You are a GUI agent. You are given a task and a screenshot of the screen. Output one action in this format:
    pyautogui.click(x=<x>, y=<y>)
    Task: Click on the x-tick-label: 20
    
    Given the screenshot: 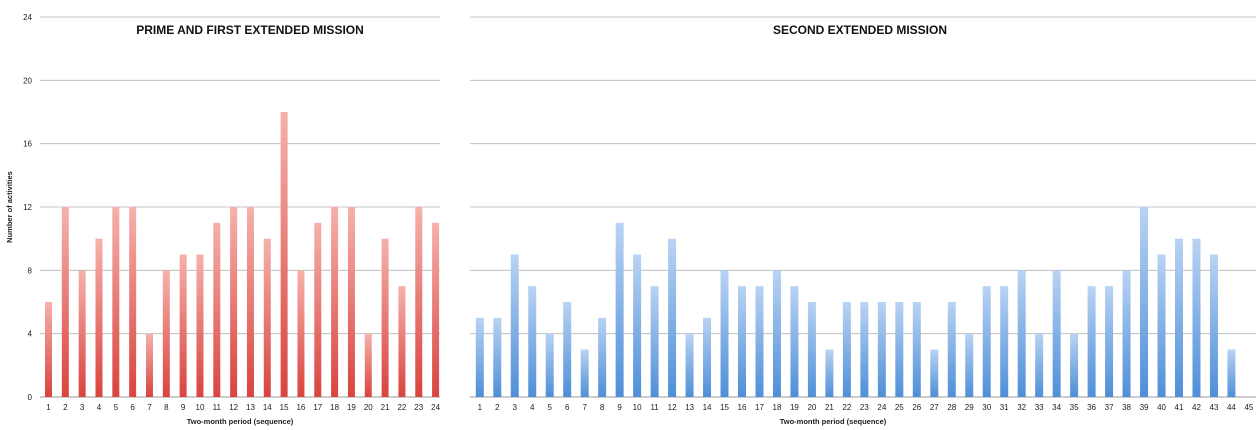 What is the action you would take?
    pyautogui.click(x=368, y=407)
    